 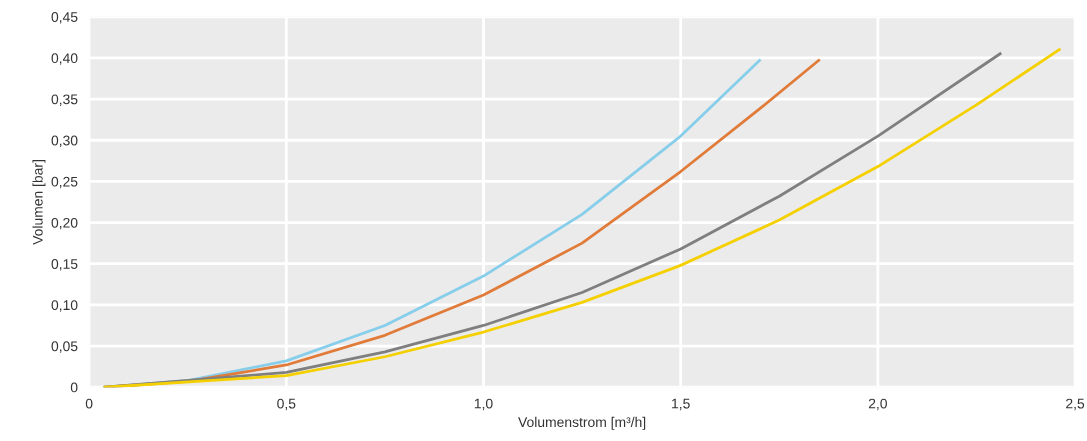 I want to click on y-tick-label: 0,05, so click(x=64, y=347).